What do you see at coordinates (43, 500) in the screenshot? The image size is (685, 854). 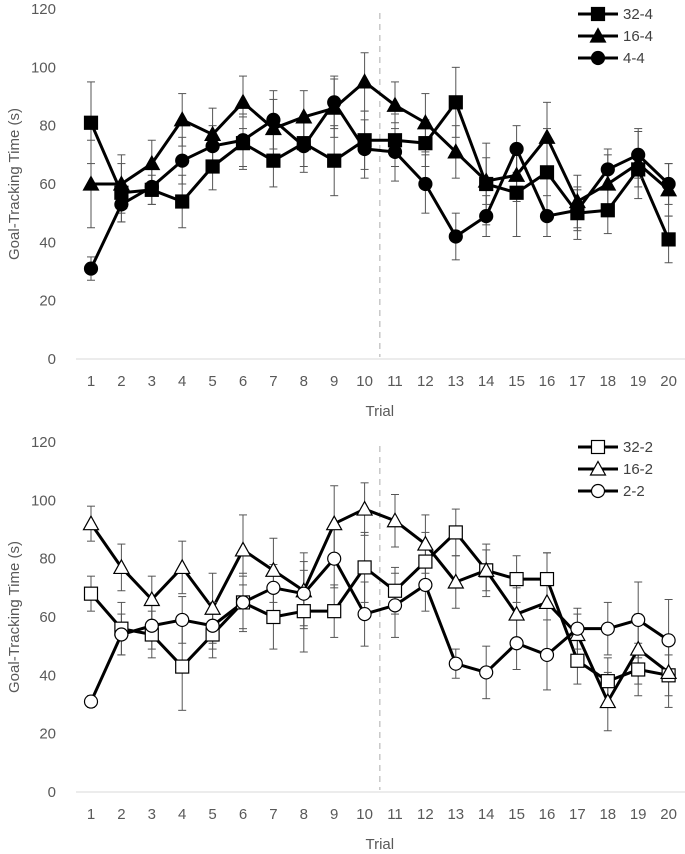 I see `y-tick-label: 100` at bounding box center [43, 500].